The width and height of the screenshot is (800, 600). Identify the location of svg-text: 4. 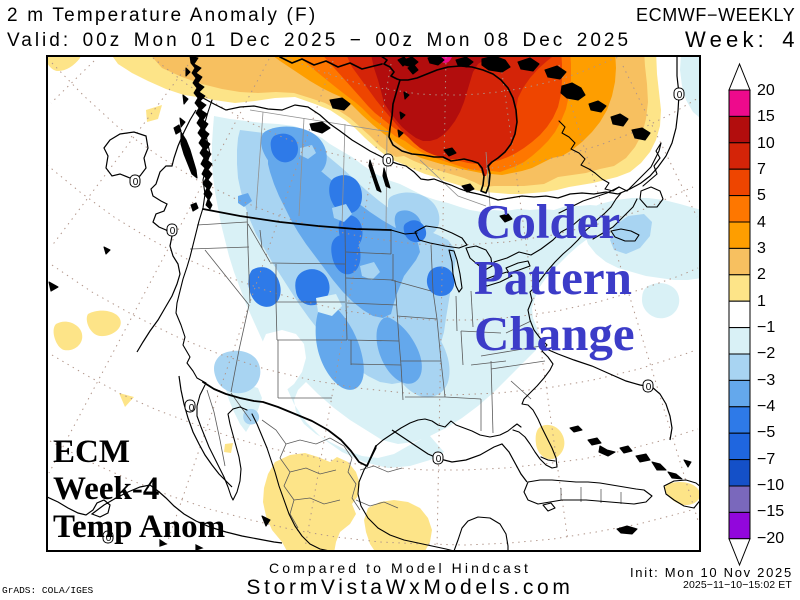
(761, 222).